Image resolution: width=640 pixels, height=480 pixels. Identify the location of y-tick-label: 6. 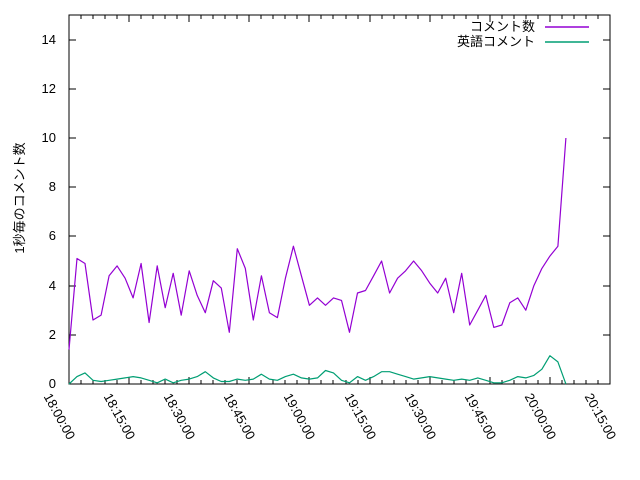
(52, 235).